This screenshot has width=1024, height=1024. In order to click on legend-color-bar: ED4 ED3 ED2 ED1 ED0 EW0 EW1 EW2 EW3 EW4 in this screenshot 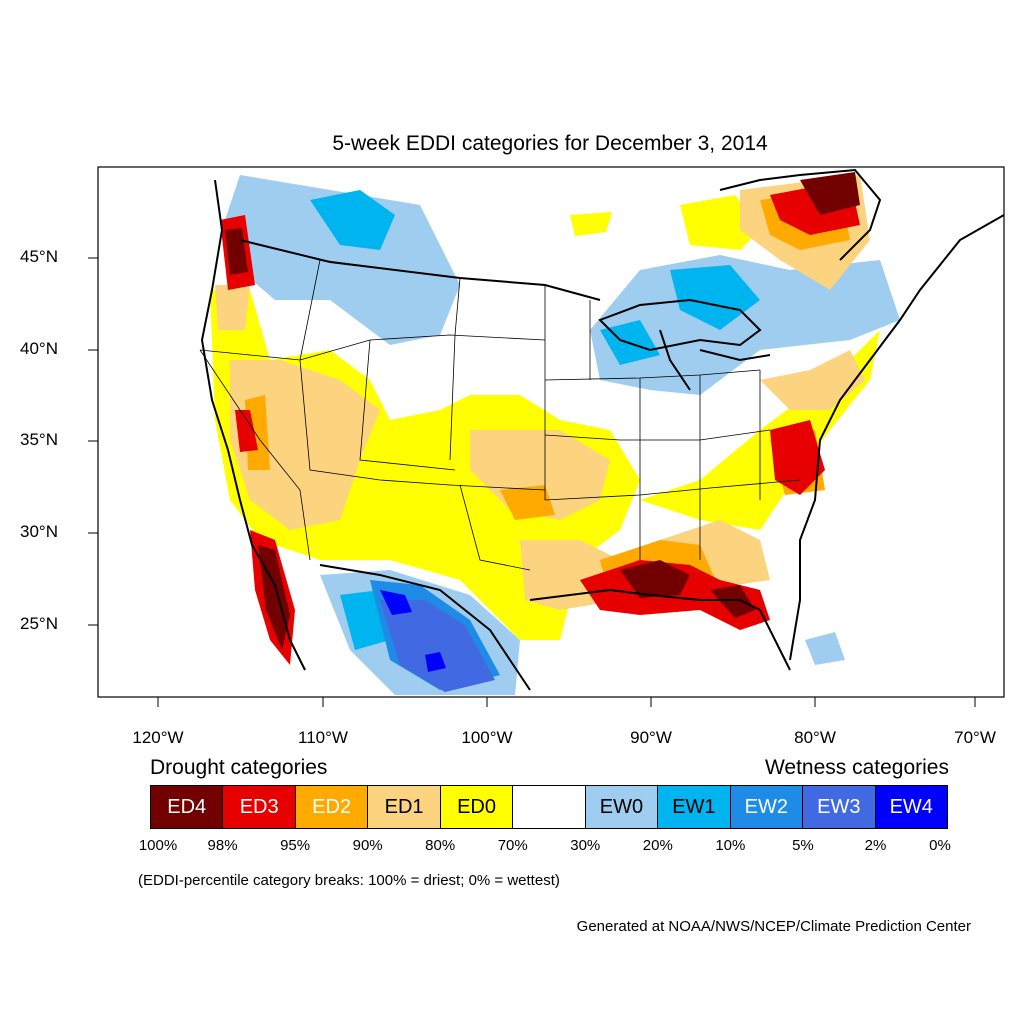, I will do `click(549, 807)`.